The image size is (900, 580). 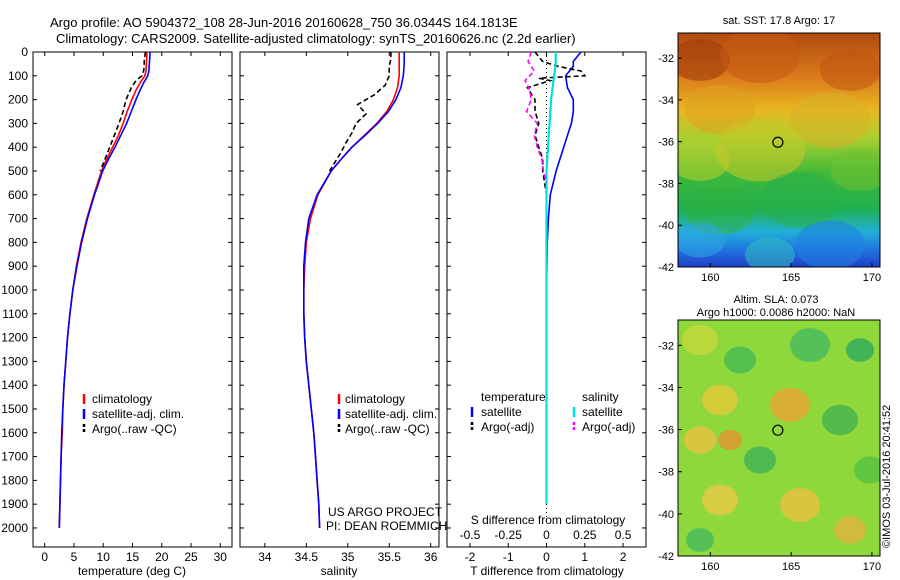 What do you see at coordinates (354, 290) in the screenshot?
I see `series-line-satellite-adj-clim-` at bounding box center [354, 290].